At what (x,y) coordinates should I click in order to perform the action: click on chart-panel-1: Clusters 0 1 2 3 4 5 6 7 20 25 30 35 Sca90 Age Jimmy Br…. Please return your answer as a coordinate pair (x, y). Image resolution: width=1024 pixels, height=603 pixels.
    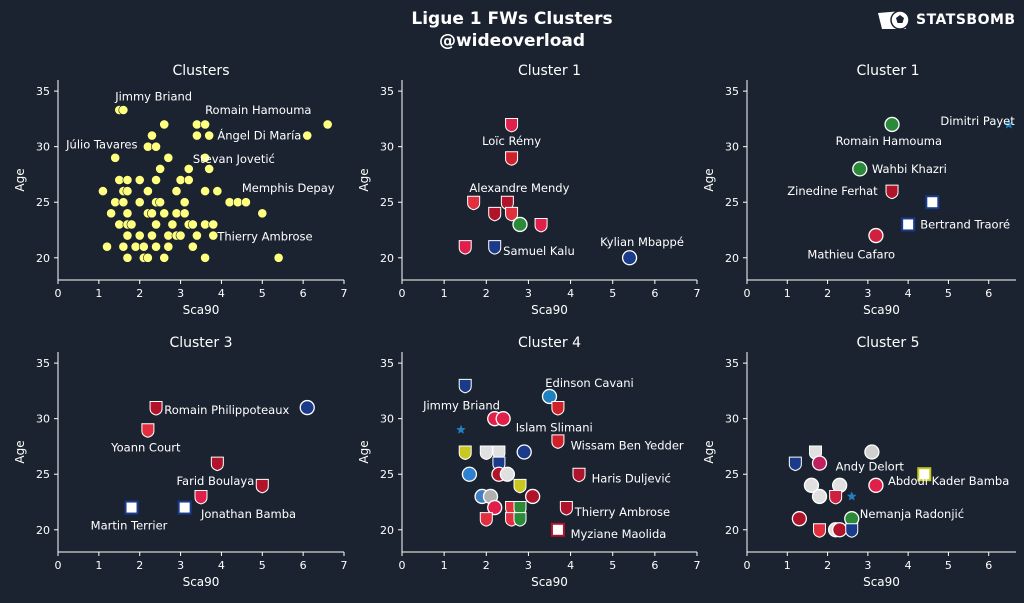
    Looking at the image, I should click on (180, 190).